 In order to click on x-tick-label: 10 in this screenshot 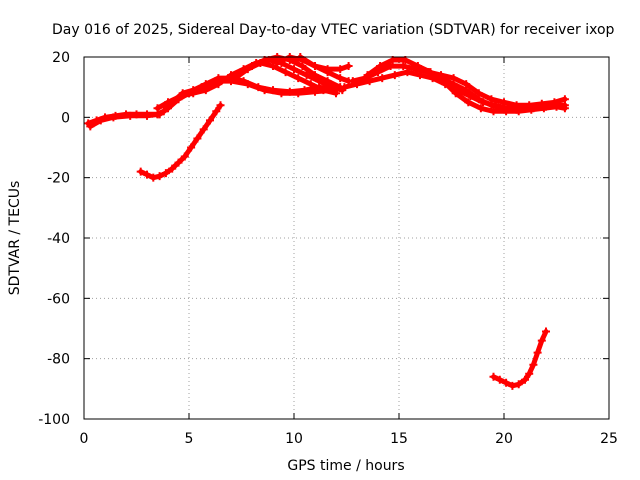, I will do `click(294, 439)`.